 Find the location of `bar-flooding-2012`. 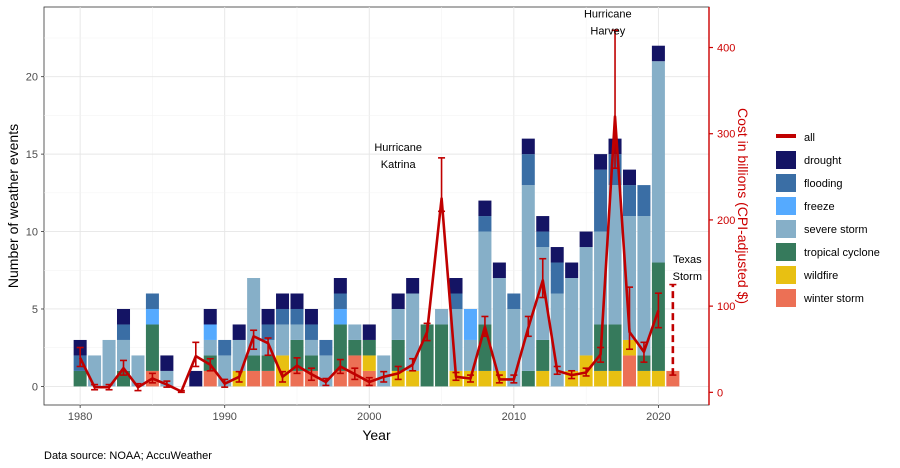

bar-flooding-2012 is located at coordinates (543, 239).